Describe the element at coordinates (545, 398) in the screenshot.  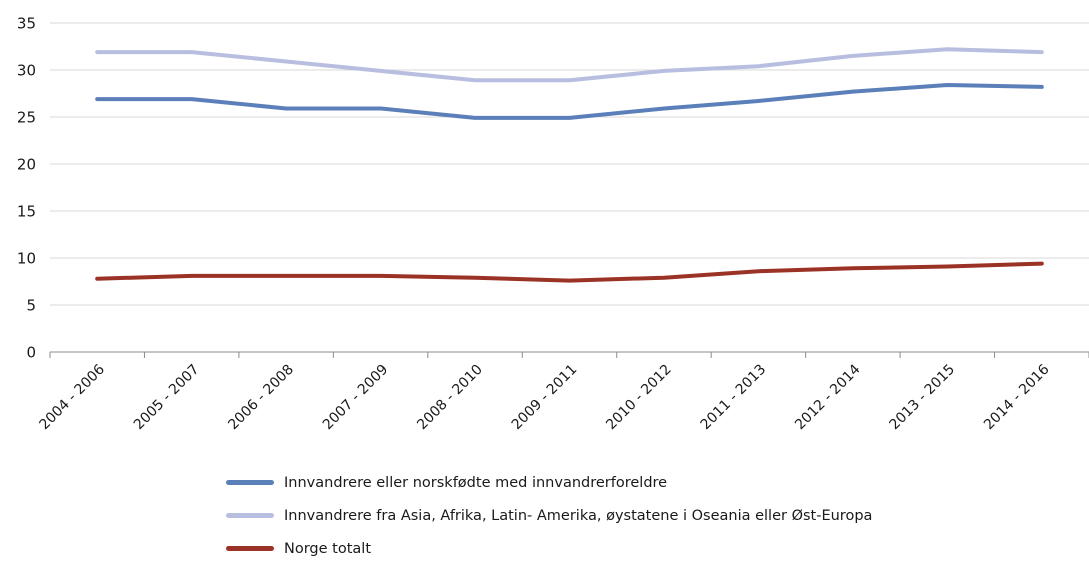
I see `x-tick-label: 2009 - 2011` at that location.